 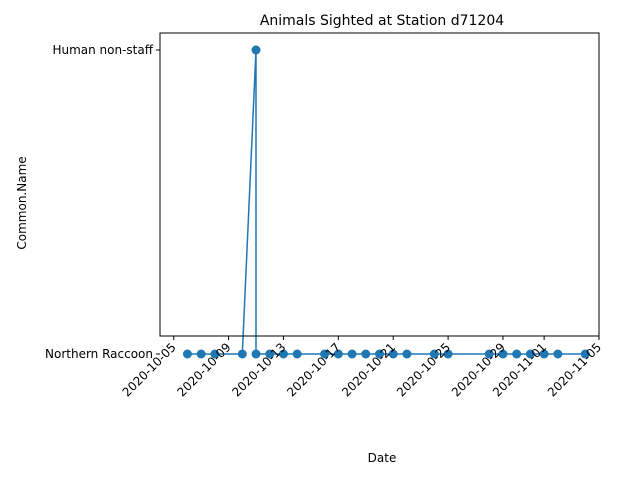 What do you see at coordinates (423, 369) in the screenshot?
I see `x-tick-label: 2020-10-25` at bounding box center [423, 369].